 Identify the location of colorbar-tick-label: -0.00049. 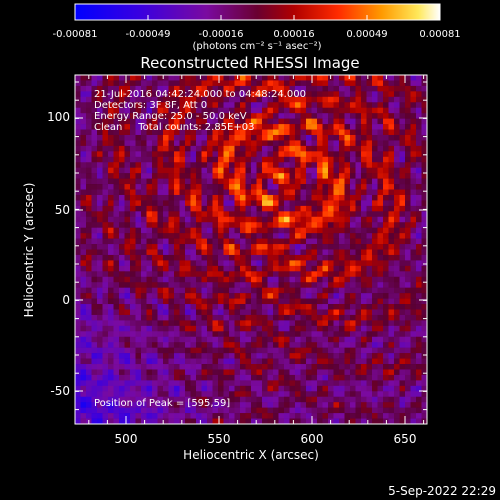
(148, 34).